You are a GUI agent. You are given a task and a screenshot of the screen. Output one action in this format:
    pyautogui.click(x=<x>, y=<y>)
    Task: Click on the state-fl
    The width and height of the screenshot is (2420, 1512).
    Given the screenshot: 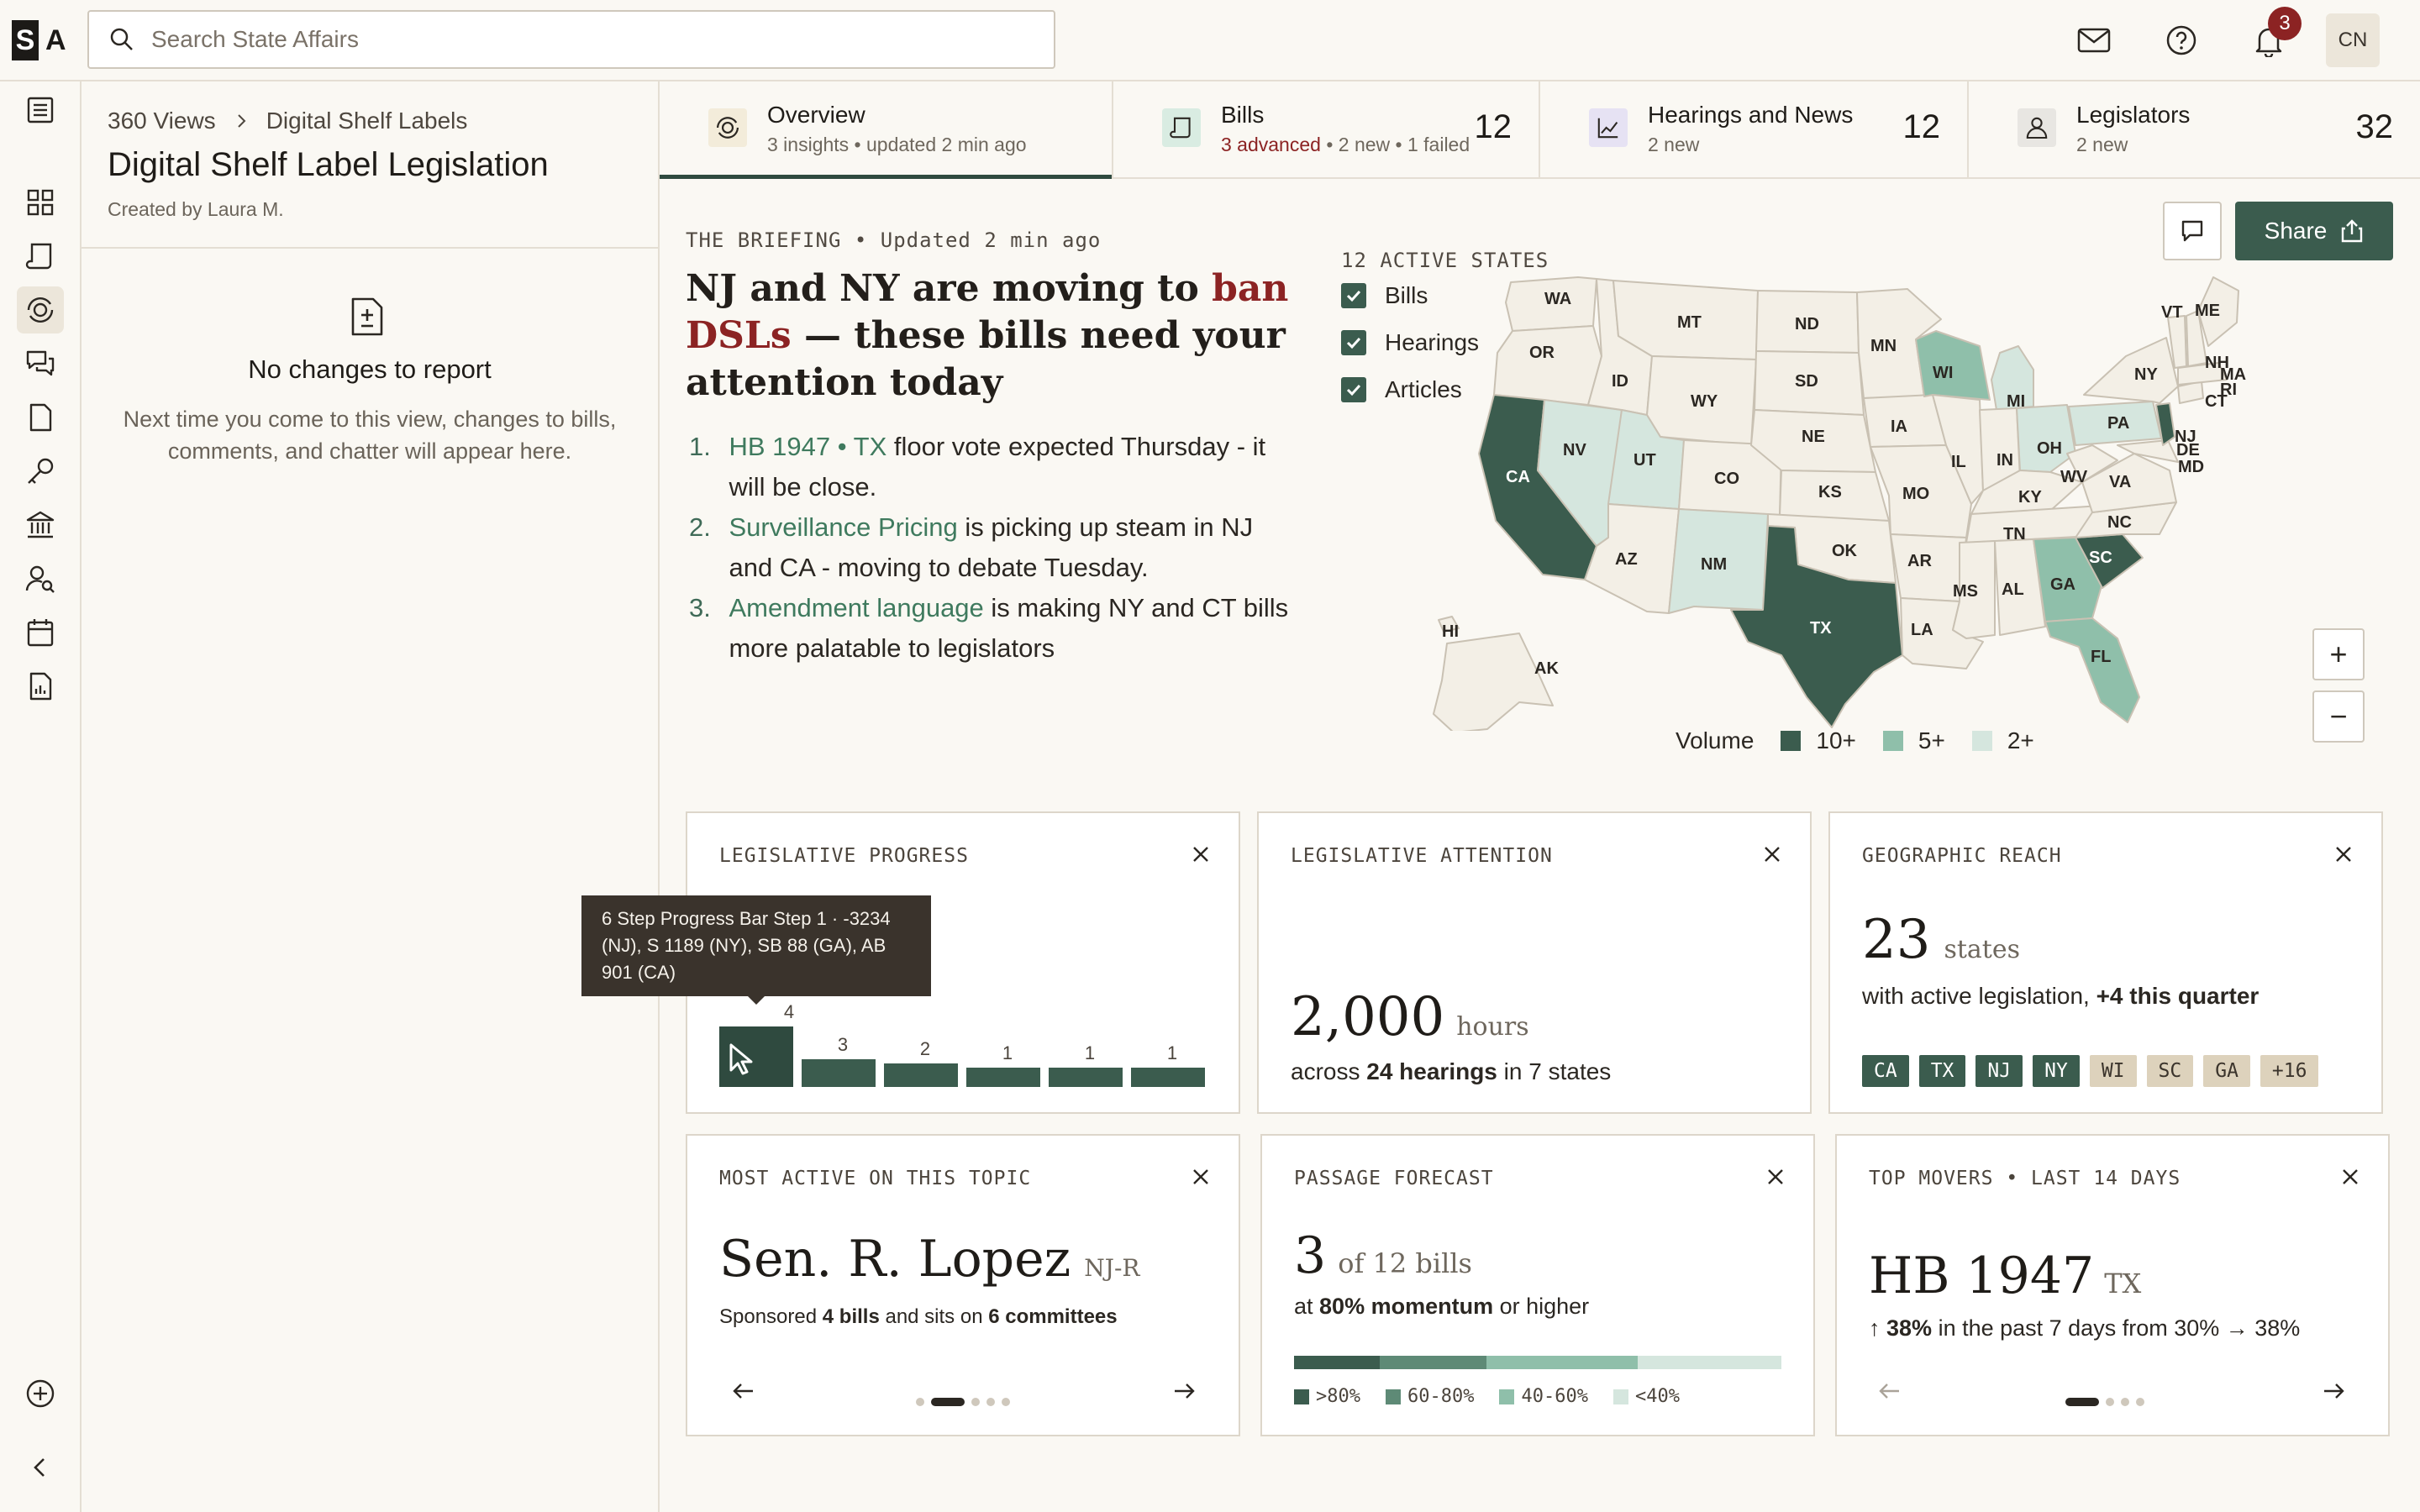 What is the action you would take?
    pyautogui.click(x=2092, y=670)
    